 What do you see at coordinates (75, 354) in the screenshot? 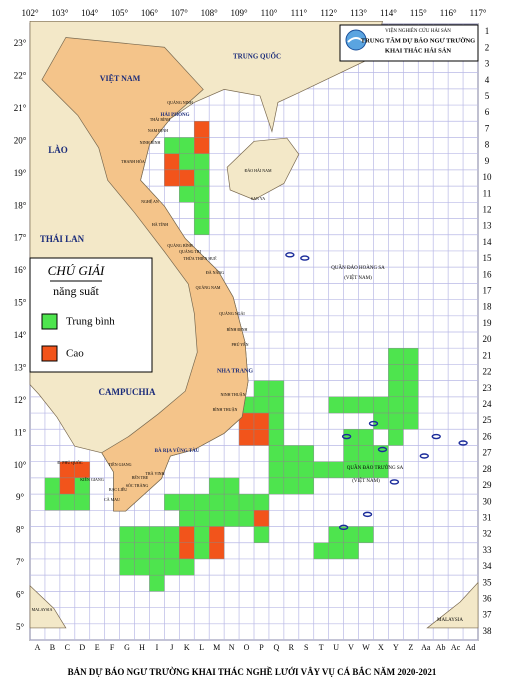
I see `legend-label: Cao` at bounding box center [75, 354].